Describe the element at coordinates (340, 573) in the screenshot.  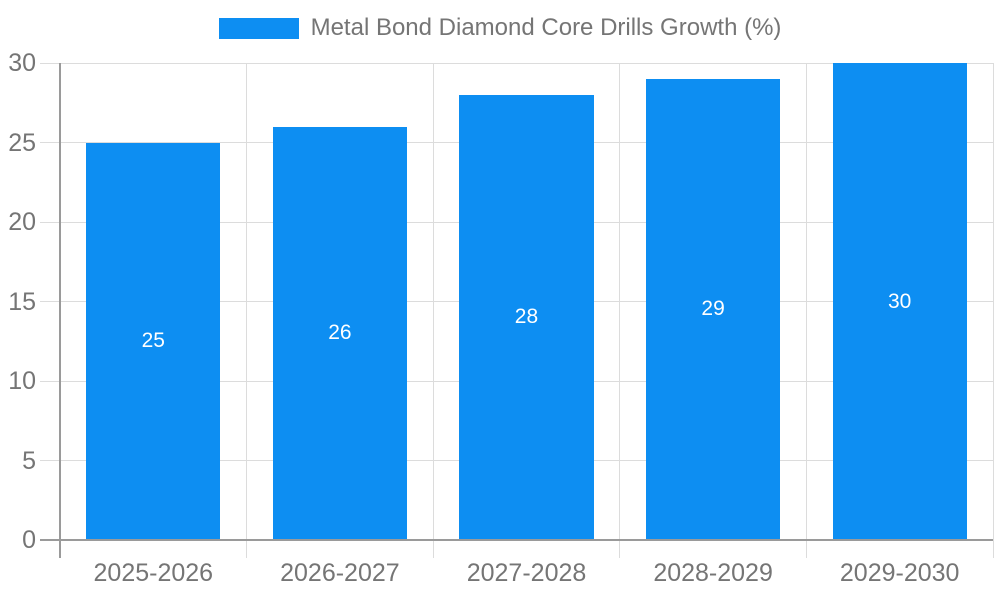
I see `x-tick-label: 2026-2027` at that location.